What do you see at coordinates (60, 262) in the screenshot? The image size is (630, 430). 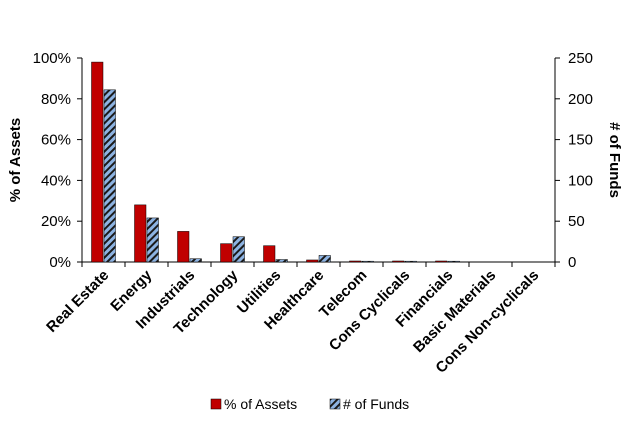 I see `left-tick-label: 0%` at bounding box center [60, 262].